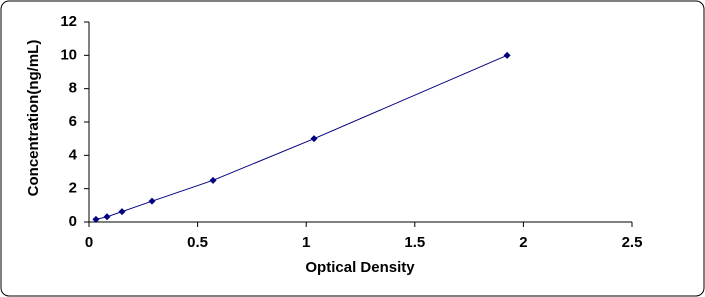 This screenshot has height=297, width=705. Describe the element at coordinates (89, 242) in the screenshot. I see `x-tick-label: 0` at that location.